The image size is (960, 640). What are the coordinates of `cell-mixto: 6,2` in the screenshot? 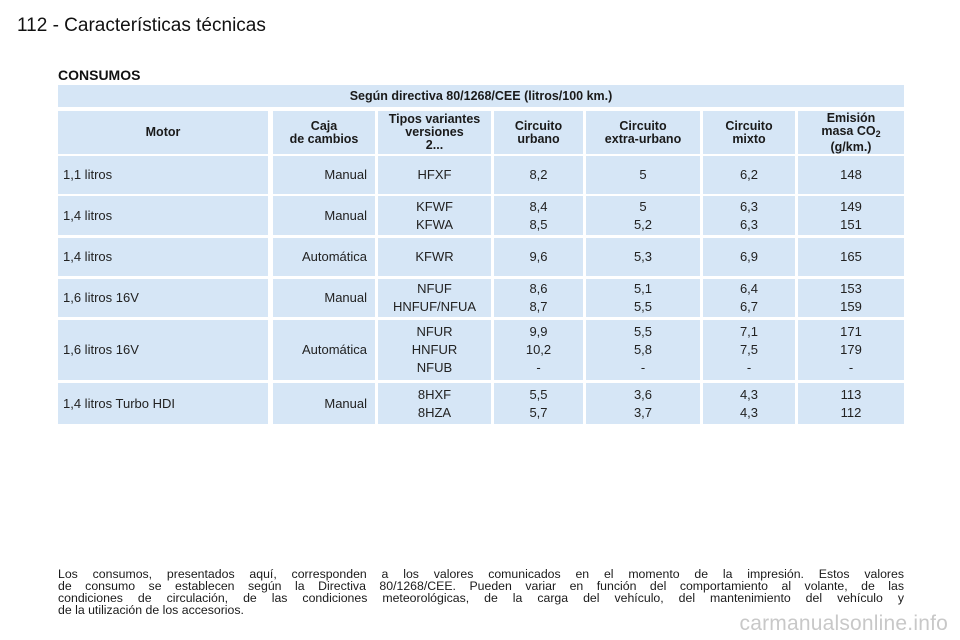 It's located at (749, 175).